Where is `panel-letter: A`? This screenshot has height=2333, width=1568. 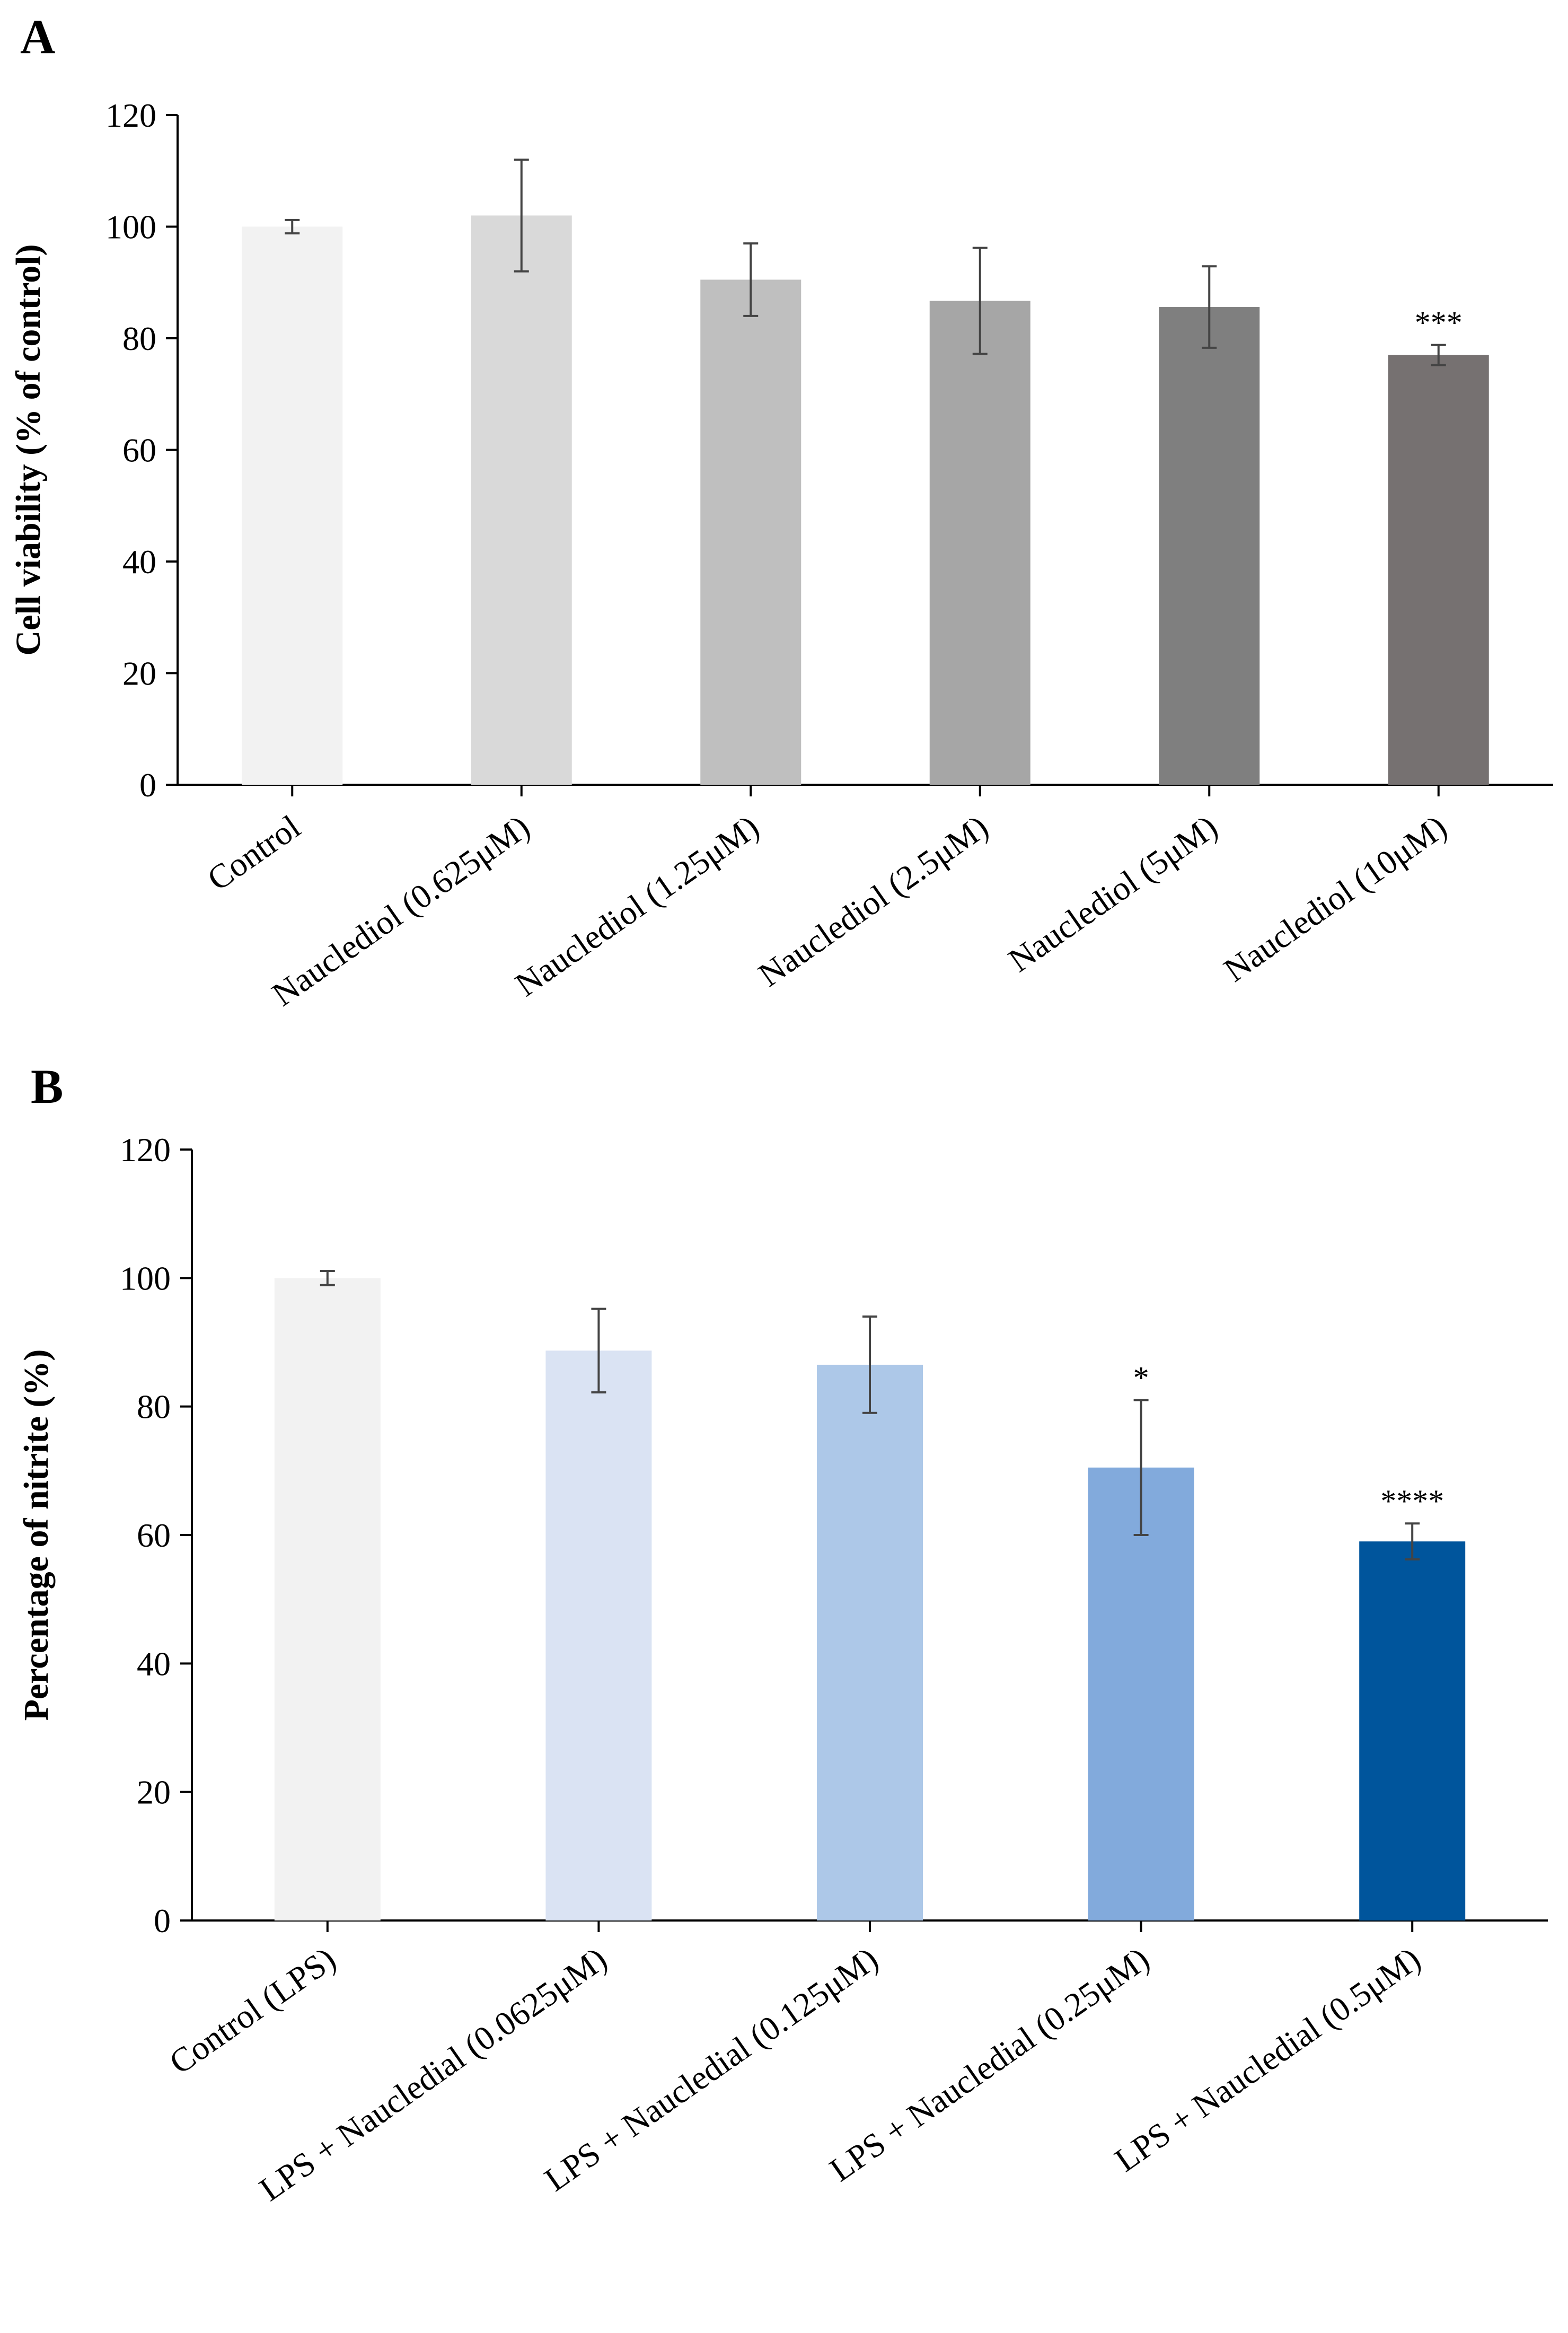
panel-letter: A is located at coordinates (38, 37).